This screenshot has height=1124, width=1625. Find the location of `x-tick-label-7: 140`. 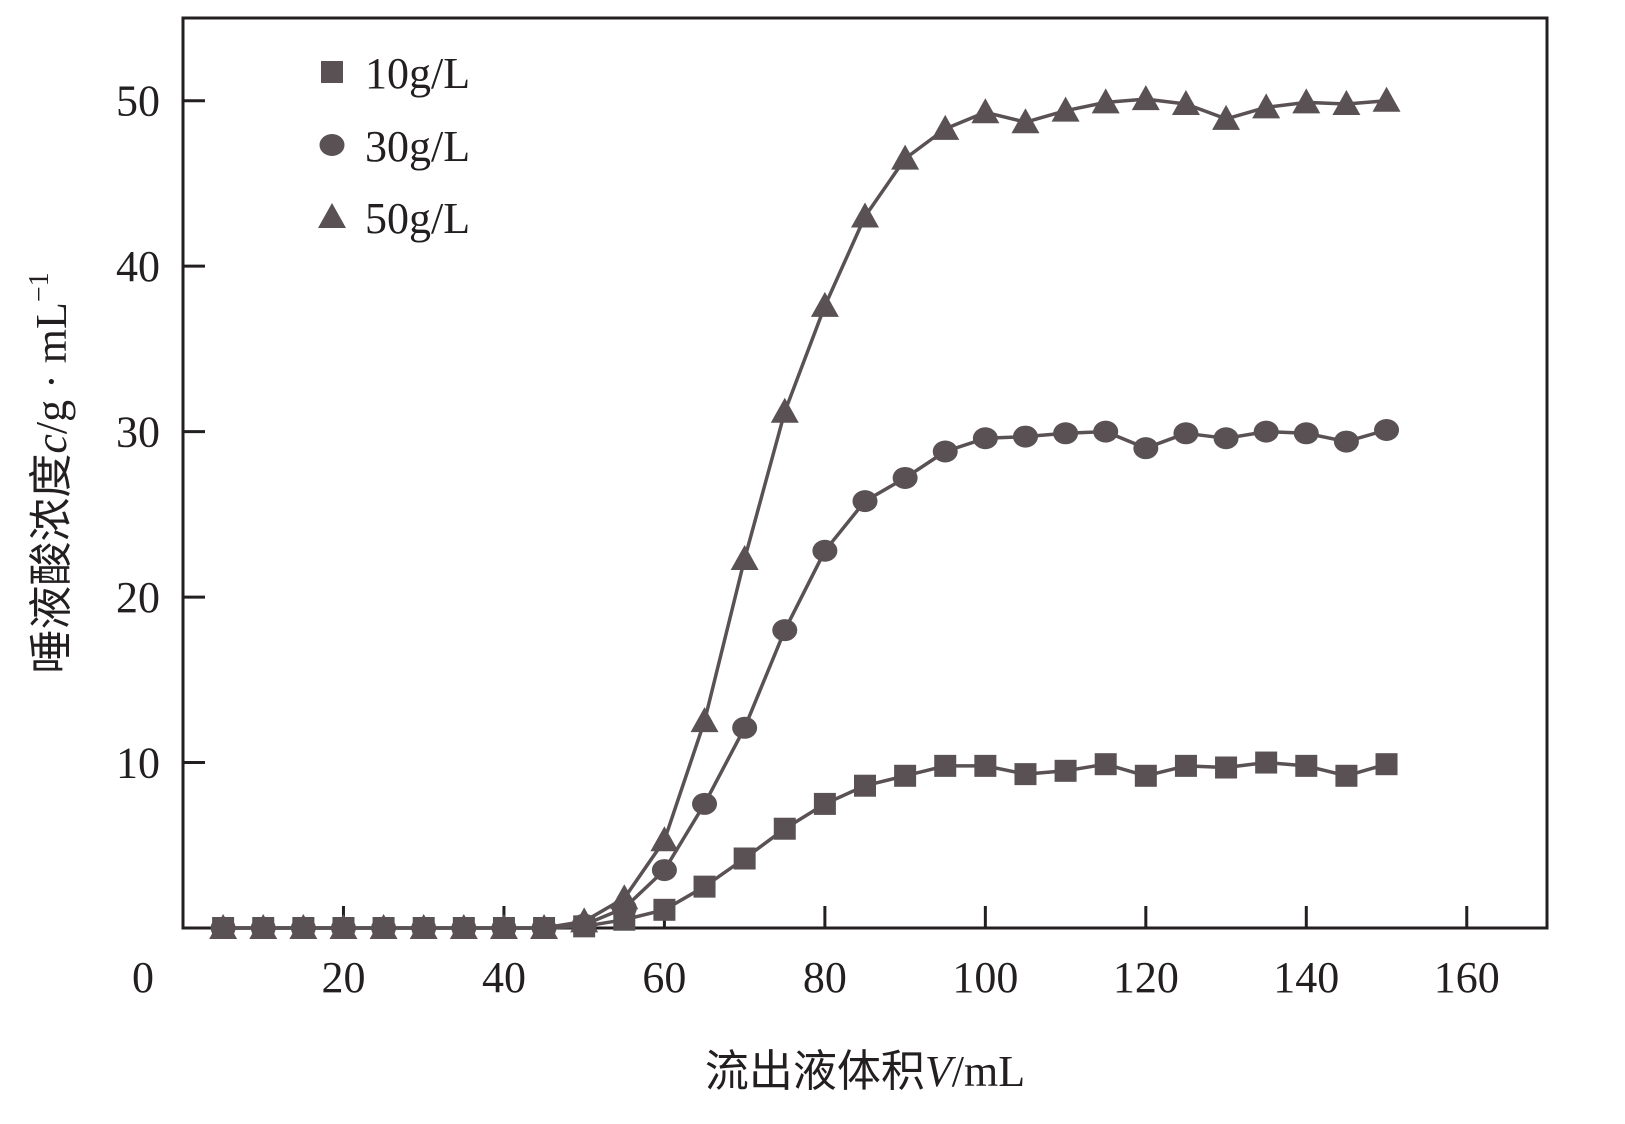

x-tick-label-7: 140 is located at coordinates (1306, 977).